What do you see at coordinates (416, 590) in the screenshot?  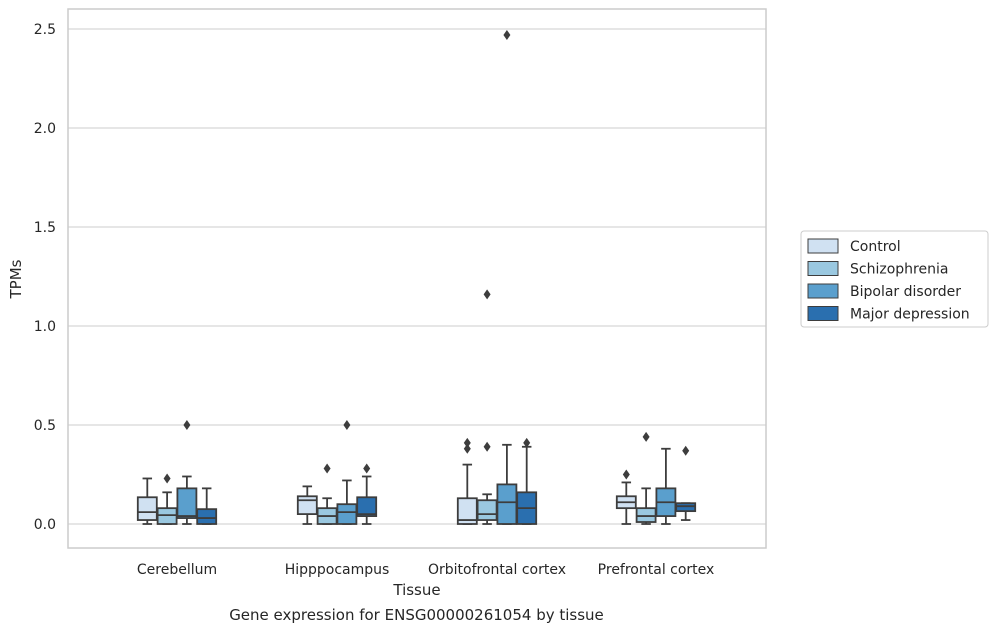 I see `x-axis-label: Tissue` at bounding box center [416, 590].